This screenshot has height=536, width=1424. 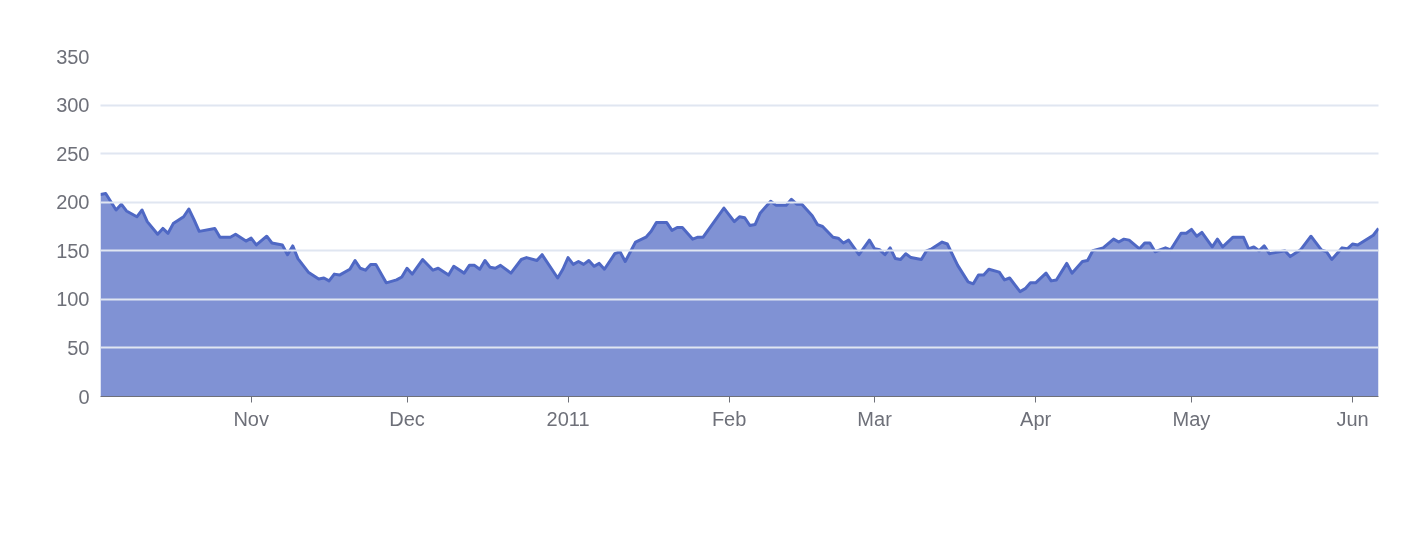 I want to click on y-tick-label: 100, so click(x=73, y=299).